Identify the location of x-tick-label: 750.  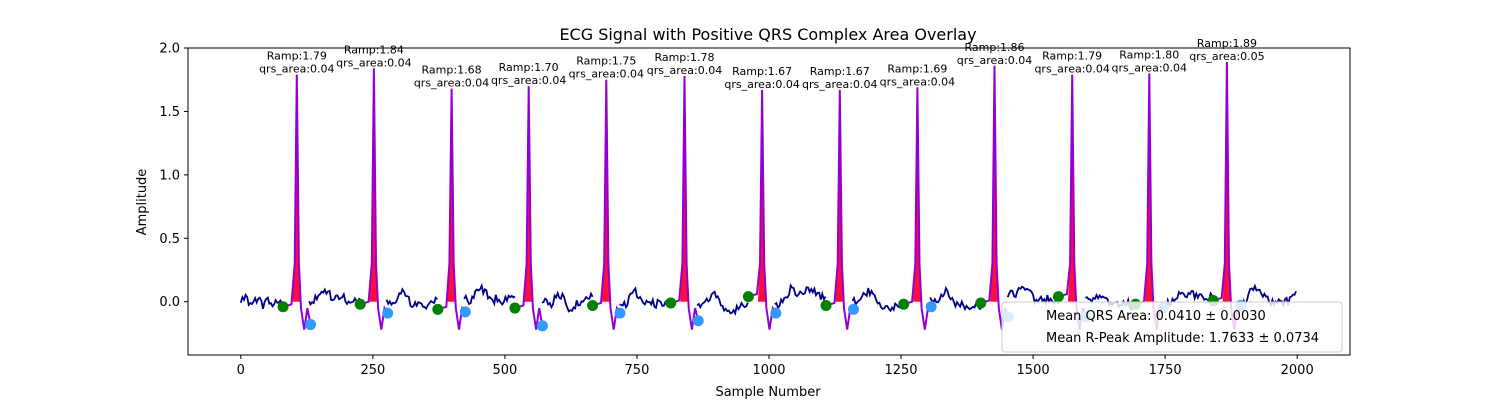
(637, 370).